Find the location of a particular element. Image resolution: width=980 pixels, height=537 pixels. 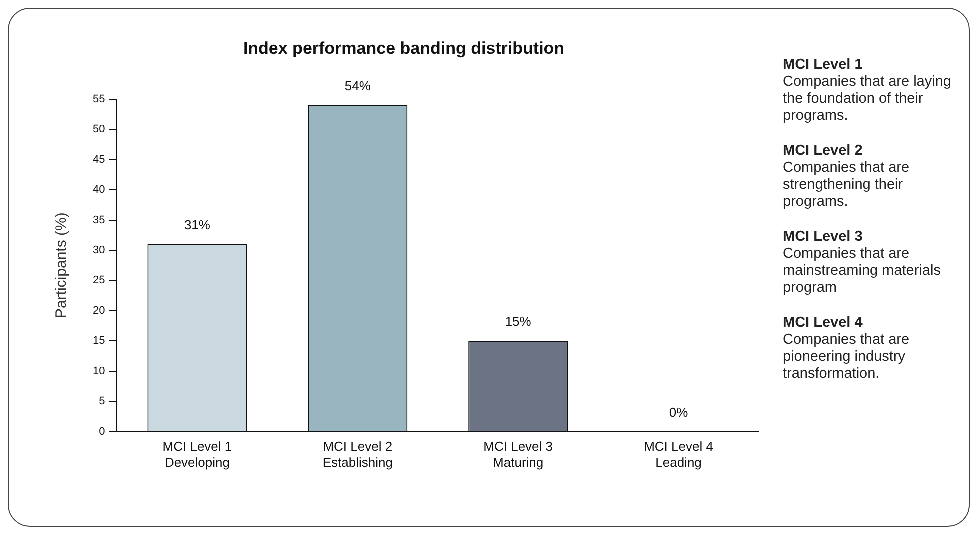

text: MCI Level 2 Companies that are strengthening their programs. is located at coordinates (847, 177).